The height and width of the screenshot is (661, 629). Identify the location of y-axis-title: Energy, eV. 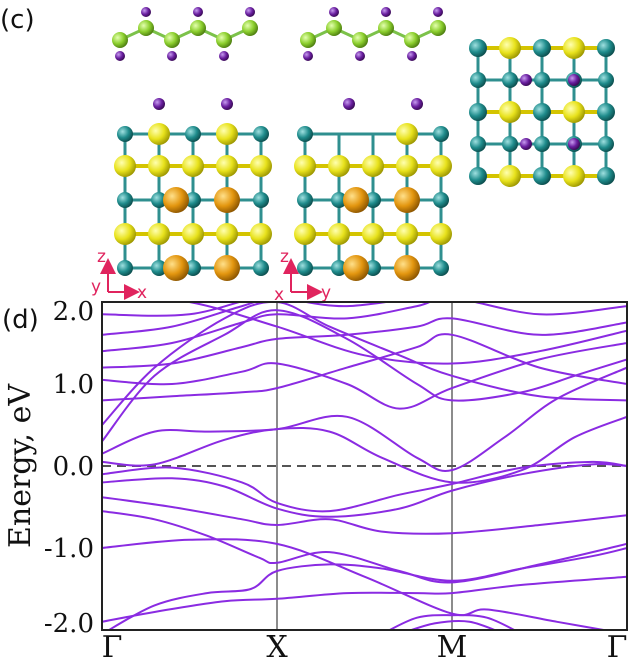
(20, 465).